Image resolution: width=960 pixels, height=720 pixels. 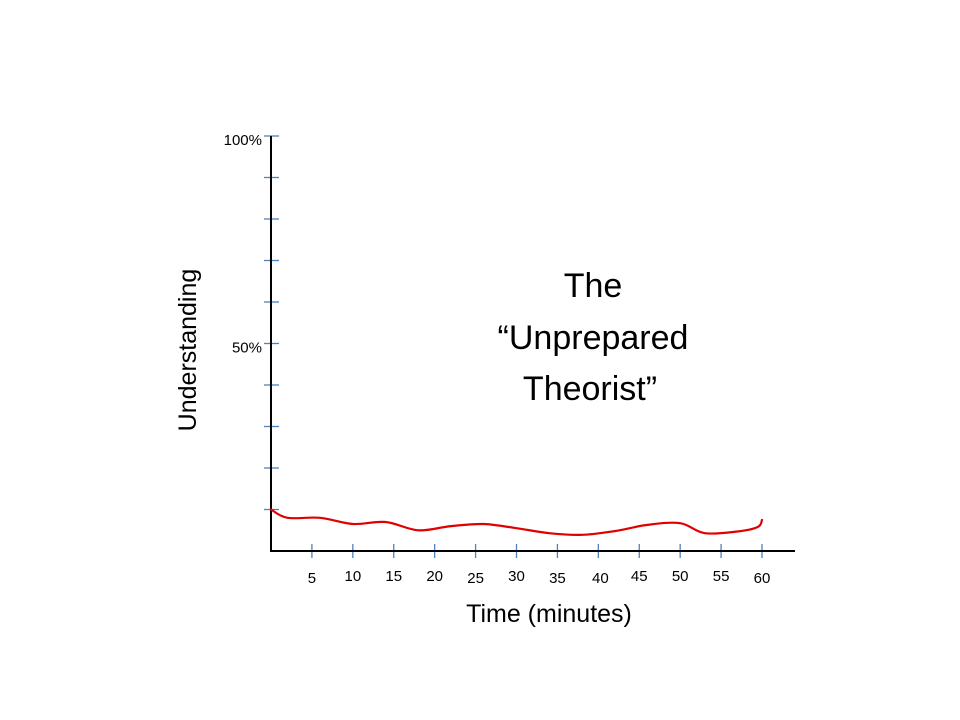 I want to click on x-tick-label-25: 25, so click(x=475, y=578).